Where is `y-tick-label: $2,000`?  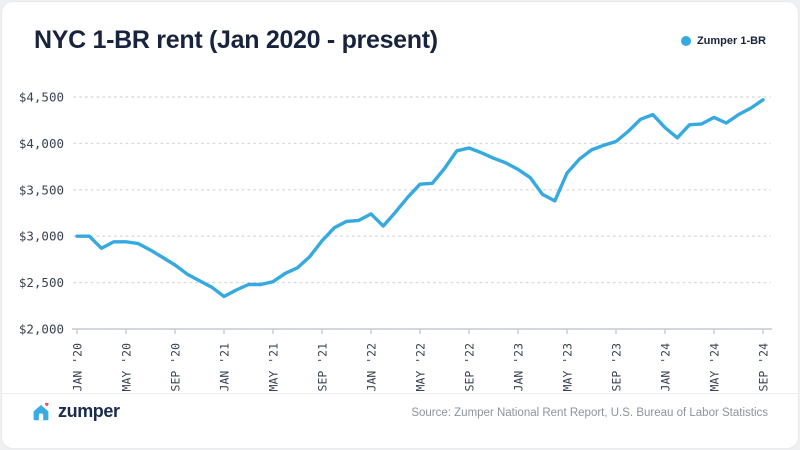 y-tick-label: $2,000 is located at coordinates (41, 329).